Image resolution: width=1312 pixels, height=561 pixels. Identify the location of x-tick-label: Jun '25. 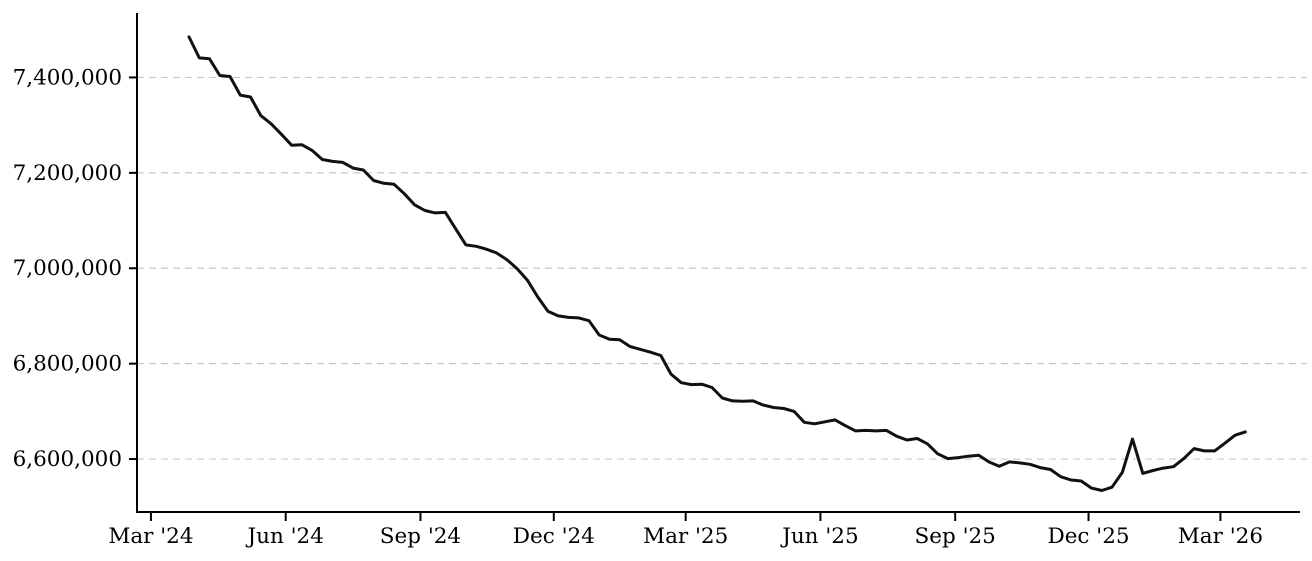
(819, 536).